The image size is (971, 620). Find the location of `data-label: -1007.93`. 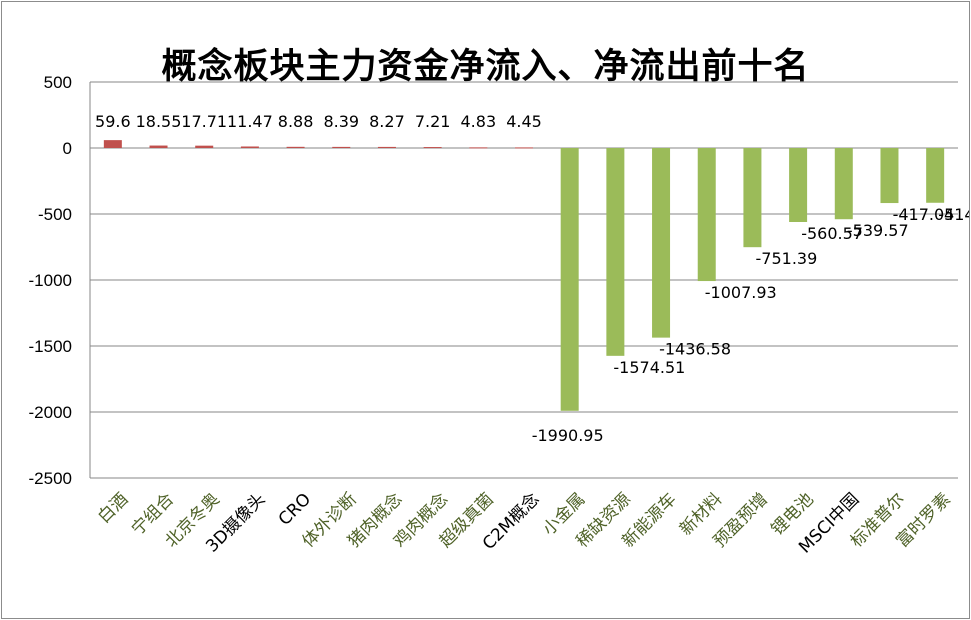

data-label: -1007.93 is located at coordinates (741, 292).